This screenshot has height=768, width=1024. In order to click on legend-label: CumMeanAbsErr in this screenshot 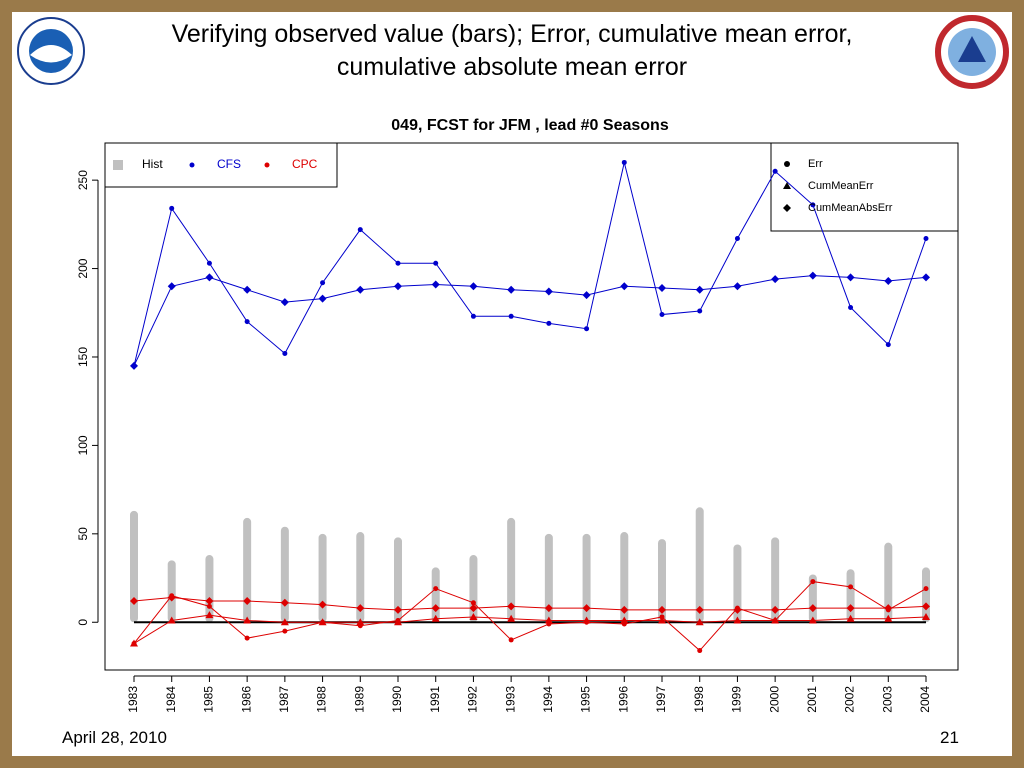, I will do `click(850, 208)`.